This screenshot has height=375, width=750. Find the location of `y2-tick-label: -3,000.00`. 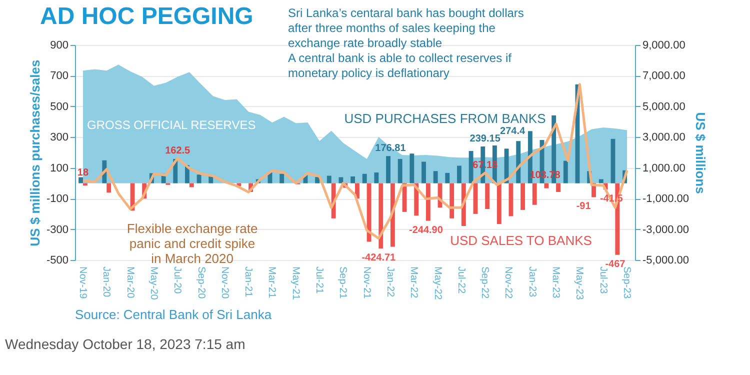

y2-tick-label: -3,000.00 is located at coordinates (665, 230).